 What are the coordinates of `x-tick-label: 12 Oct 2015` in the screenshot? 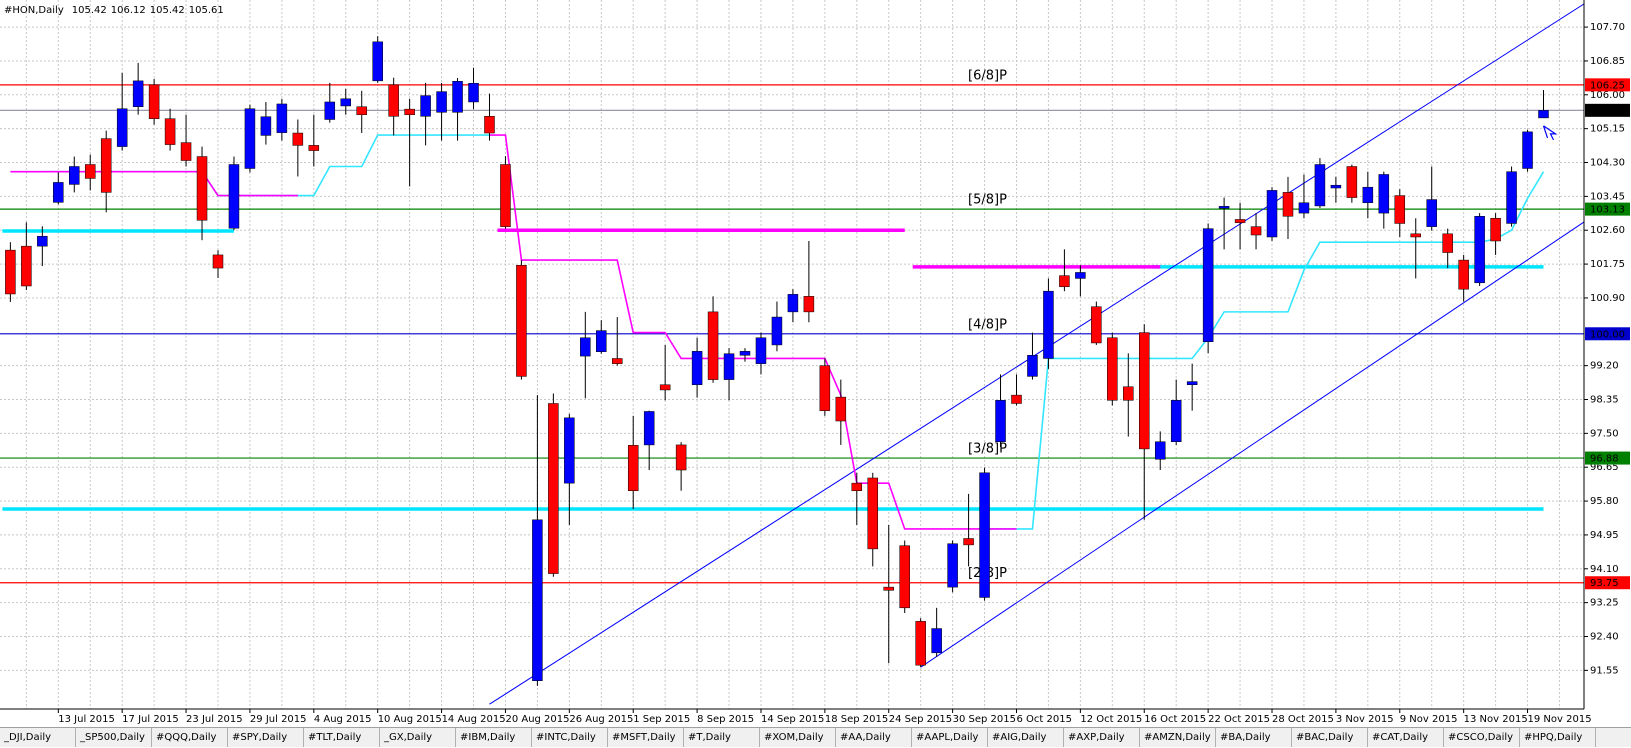 It's located at (1111, 719).